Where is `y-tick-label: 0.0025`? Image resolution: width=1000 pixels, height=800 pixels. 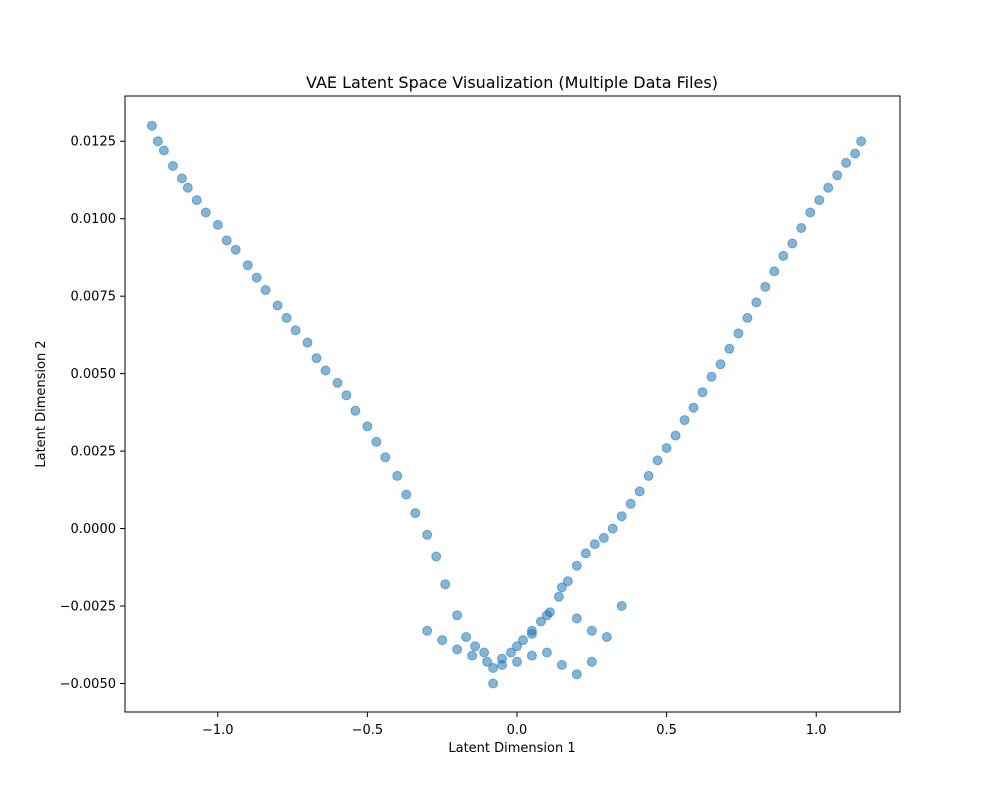
y-tick-label: 0.0025 is located at coordinates (94, 452).